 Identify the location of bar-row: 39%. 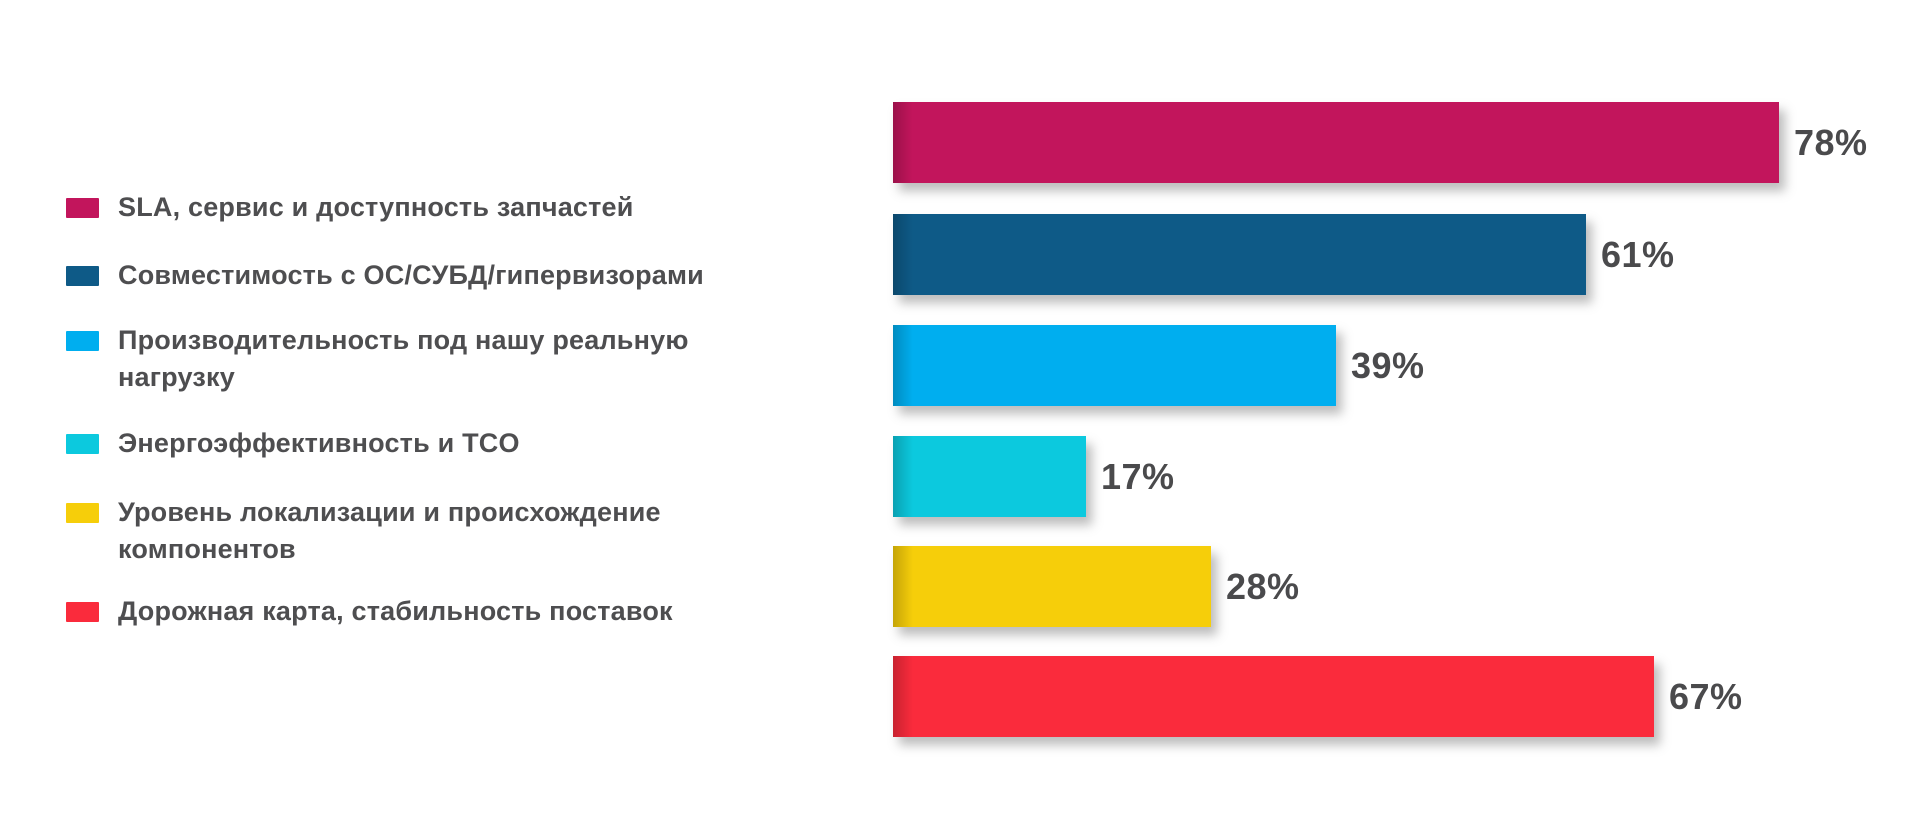
(1159, 365).